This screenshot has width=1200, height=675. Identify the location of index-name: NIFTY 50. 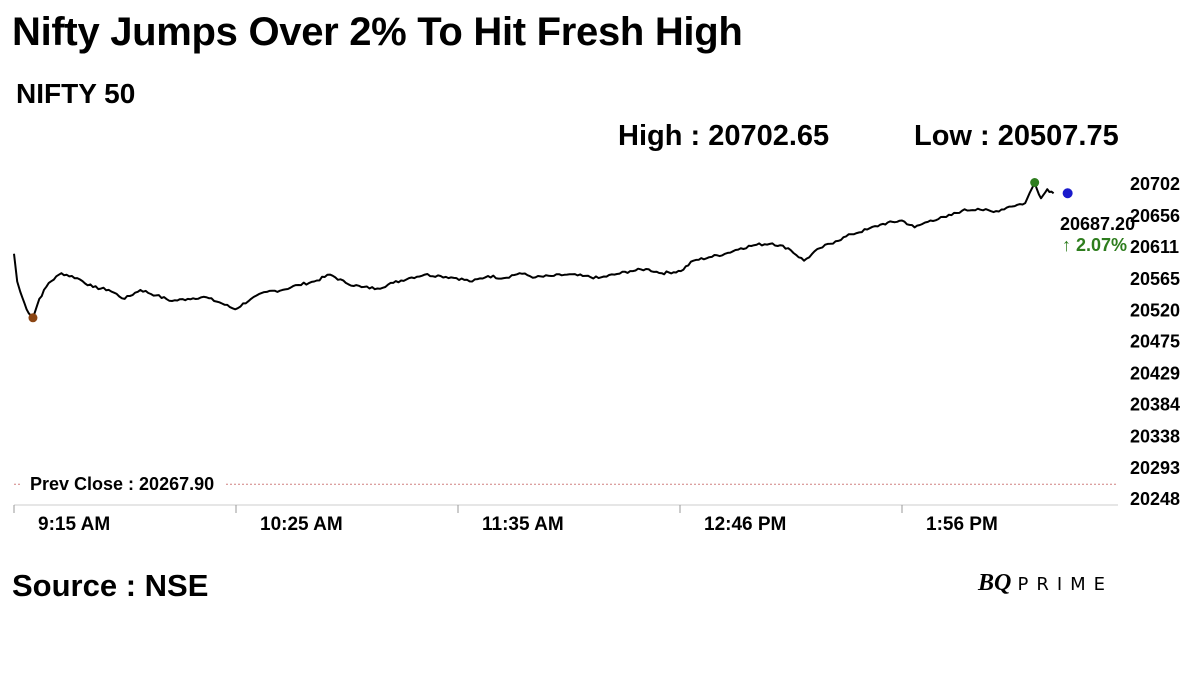
(76, 93).